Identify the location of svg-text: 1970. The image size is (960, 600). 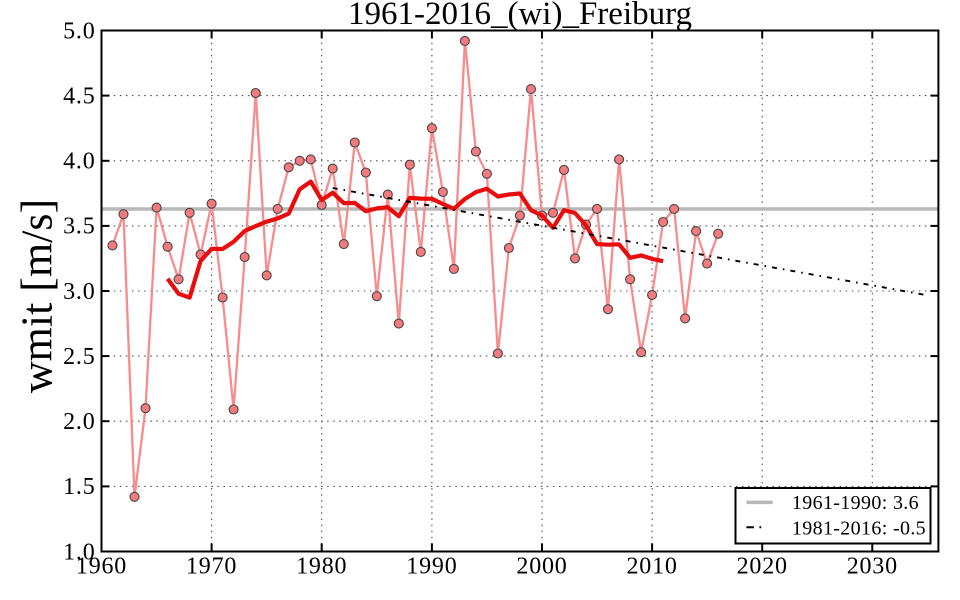
(211, 567).